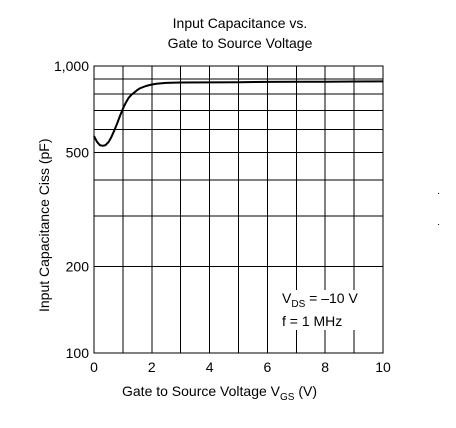 The image size is (456, 428). Describe the element at coordinates (78, 267) in the screenshot. I see `y-tick-label: 200` at that location.